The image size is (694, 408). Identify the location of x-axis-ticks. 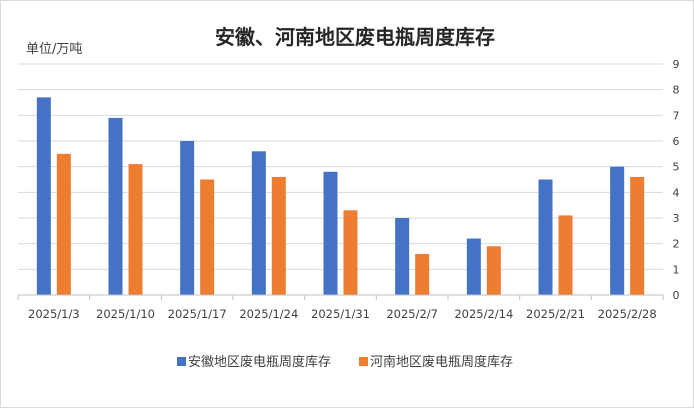
(340, 297).